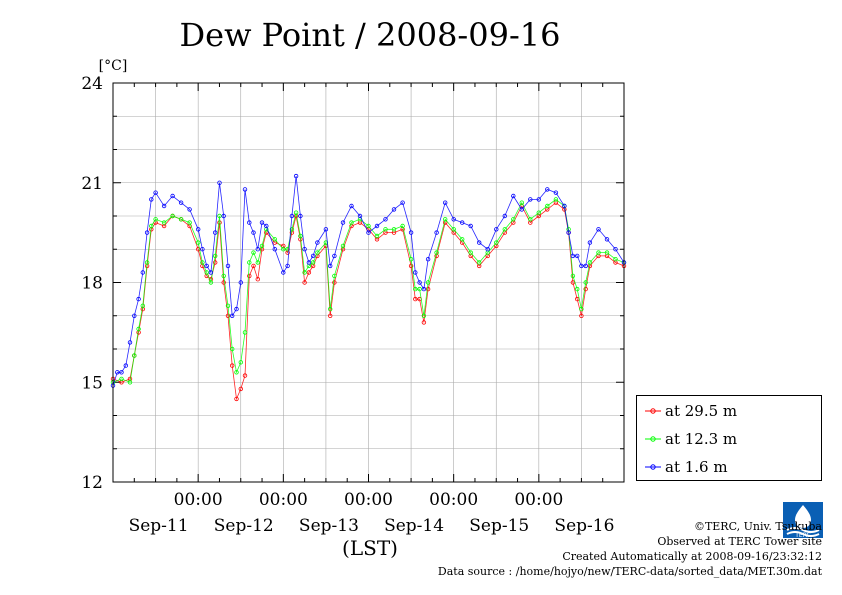 This screenshot has width=842, height=595. Describe the element at coordinates (757, 526) in the screenshot. I see `copyright-text: ©TERC, Univ. Tsukuba` at that location.